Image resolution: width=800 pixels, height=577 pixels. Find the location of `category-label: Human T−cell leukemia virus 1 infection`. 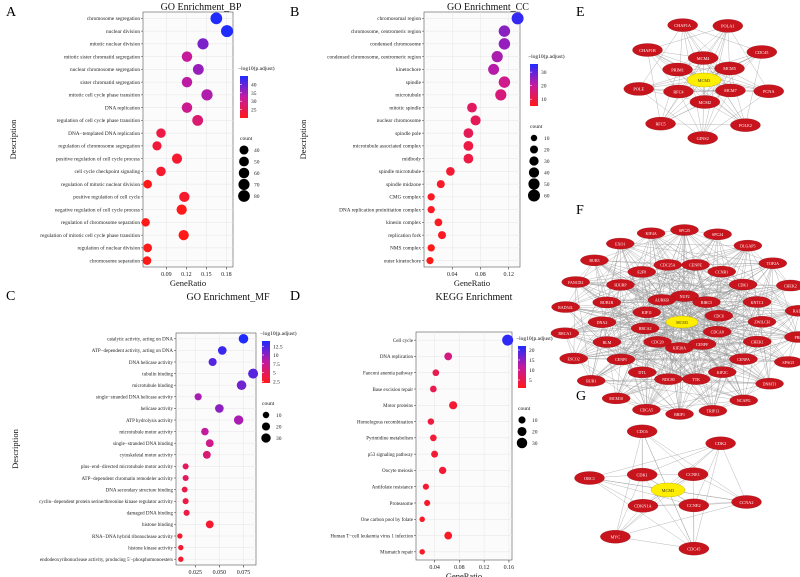

category-label: Human T−cell leukemia virus 1 infection is located at coordinates (371, 536).